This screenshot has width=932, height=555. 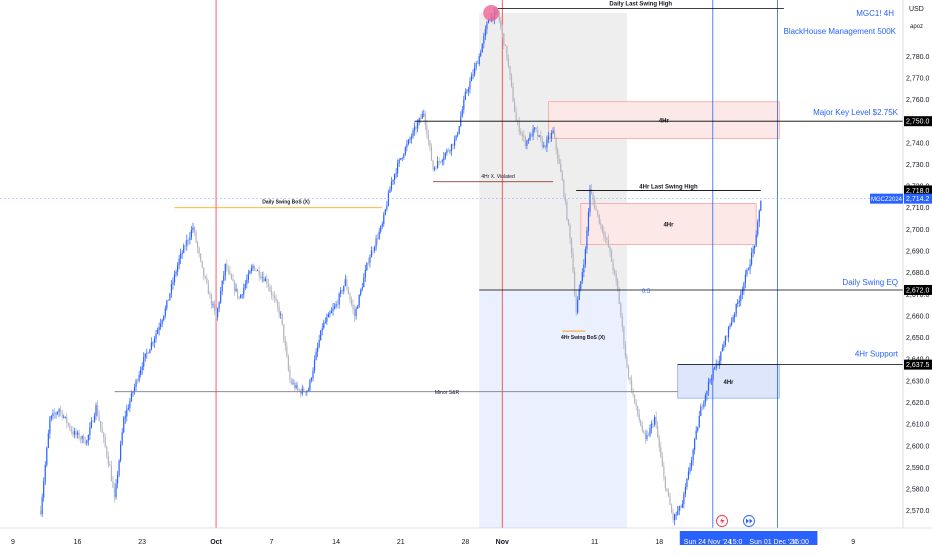 I want to click on date-range-gray, so click(x=553, y=151).